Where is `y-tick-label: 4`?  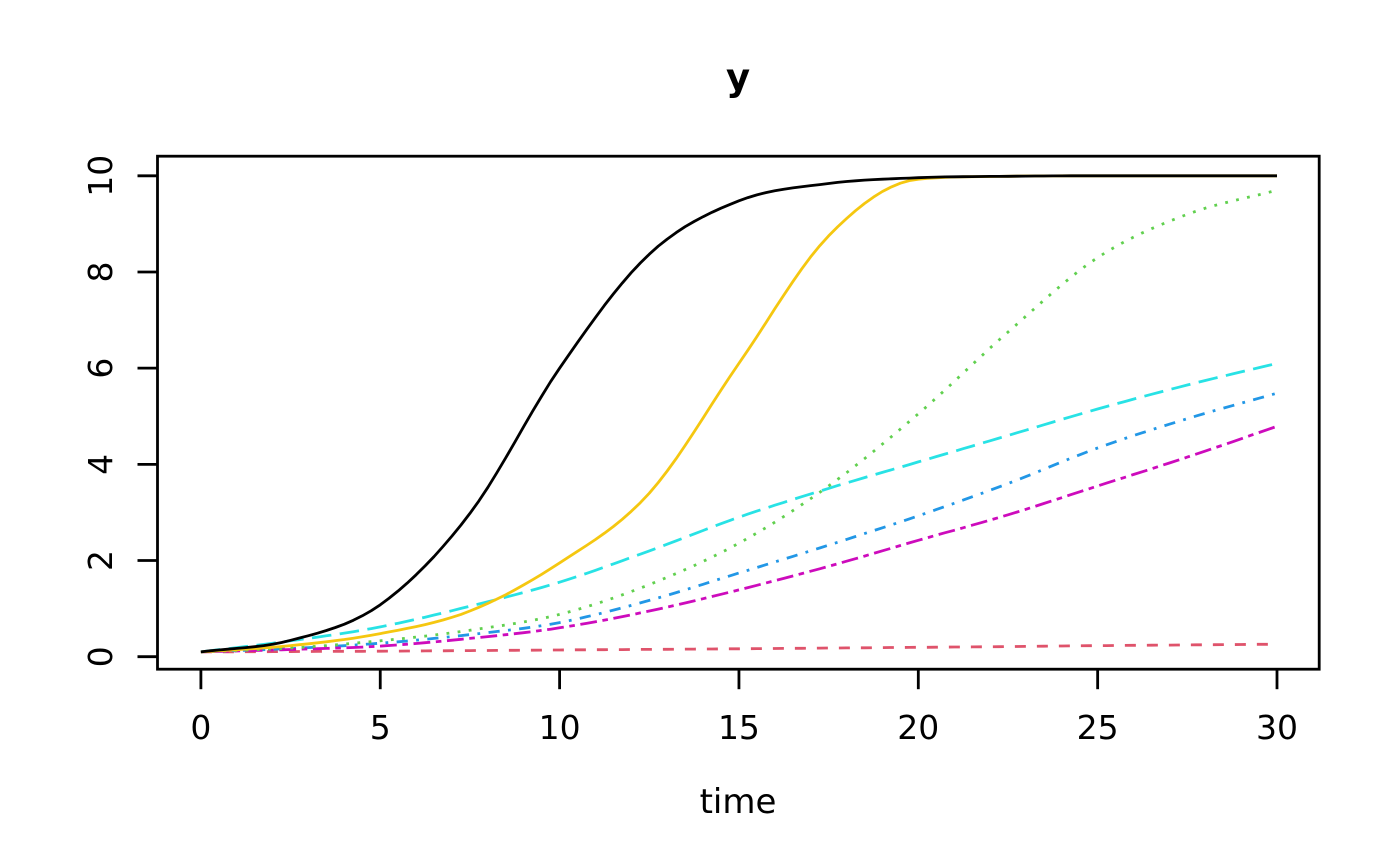 y-tick-label: 4 is located at coordinates (100, 464).